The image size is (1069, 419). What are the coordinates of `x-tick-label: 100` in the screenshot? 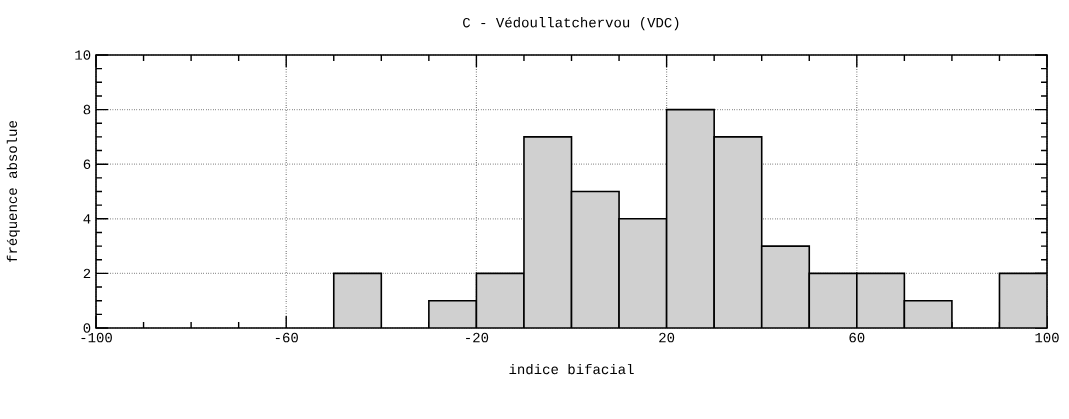 It's located at (1047, 337).